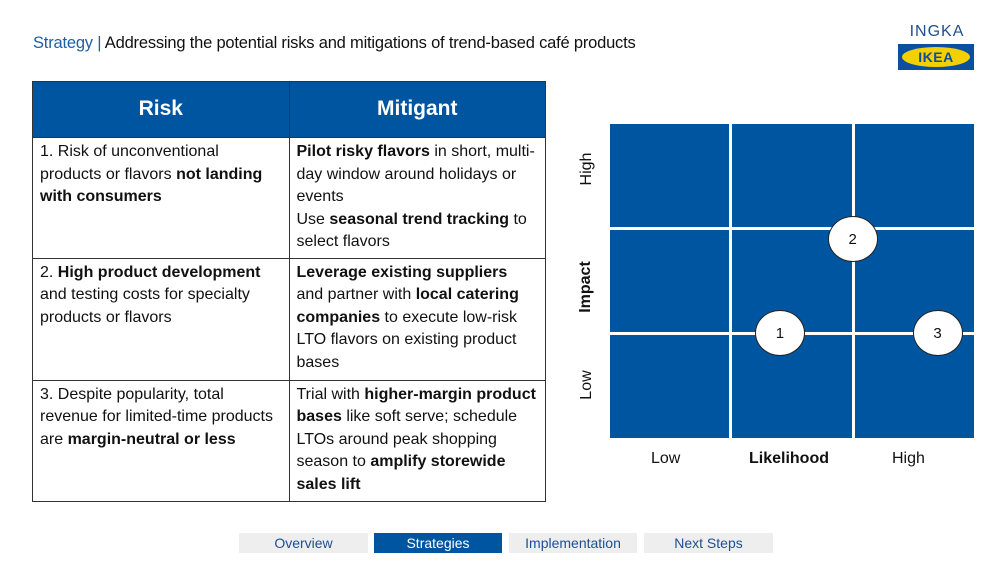 The height and width of the screenshot is (563, 1000). I want to click on bold-text: Leverage existing suppliers, so click(402, 272).